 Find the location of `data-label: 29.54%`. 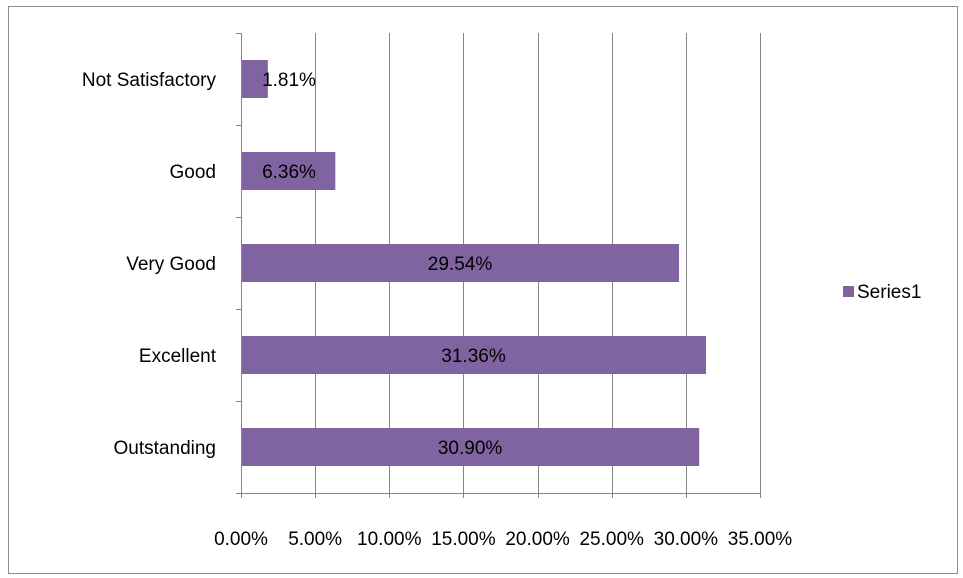

data-label: 29.54% is located at coordinates (460, 264).